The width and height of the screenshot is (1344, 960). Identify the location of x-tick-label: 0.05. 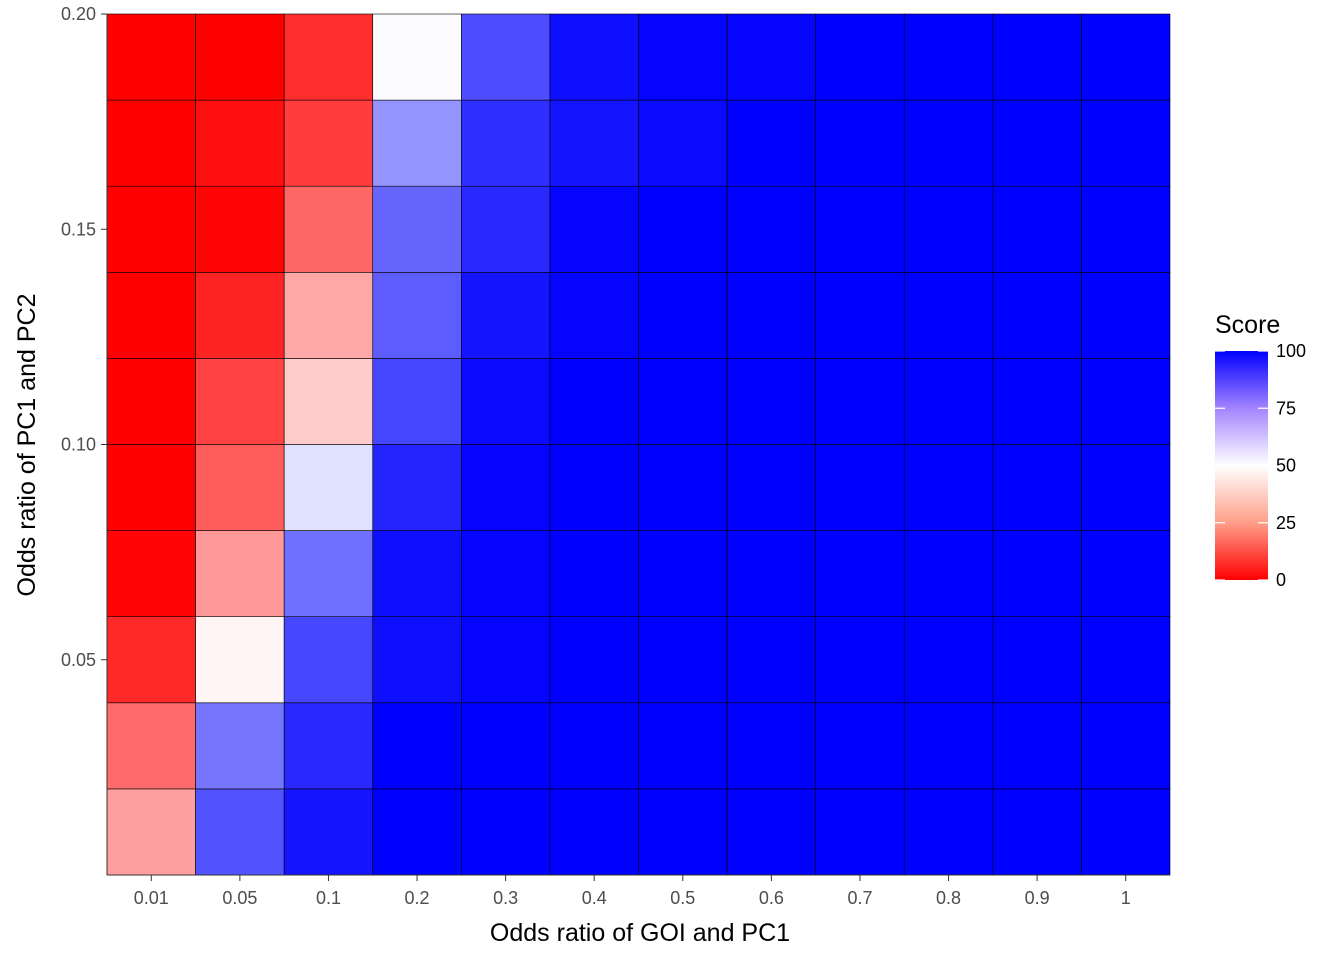
(239, 898).